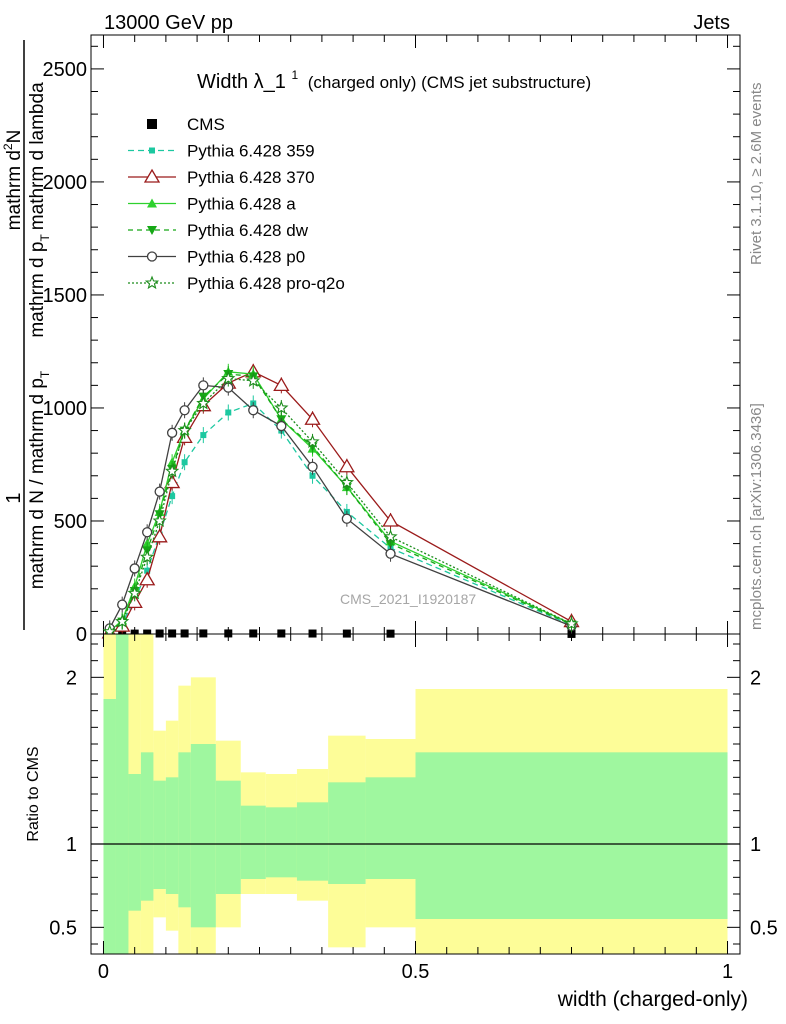 This screenshot has height=1024, width=786. I want to click on ratio-y-tick-label: 2, so click(71, 678).